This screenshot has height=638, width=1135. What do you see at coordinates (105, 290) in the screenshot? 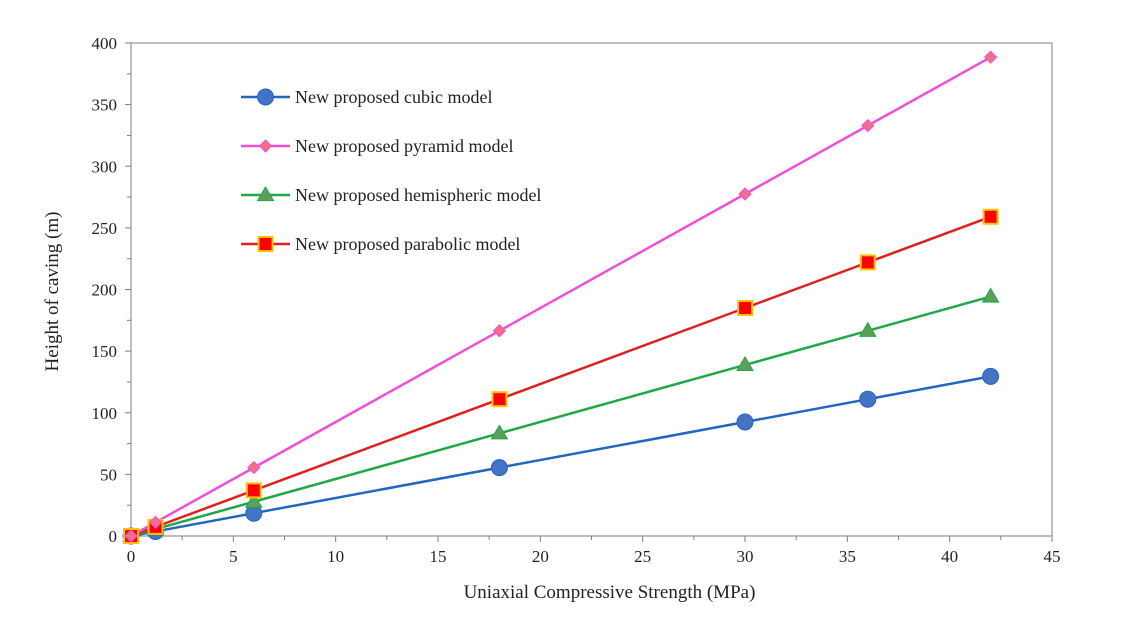
I see `y-tick-label: 200` at bounding box center [105, 290].